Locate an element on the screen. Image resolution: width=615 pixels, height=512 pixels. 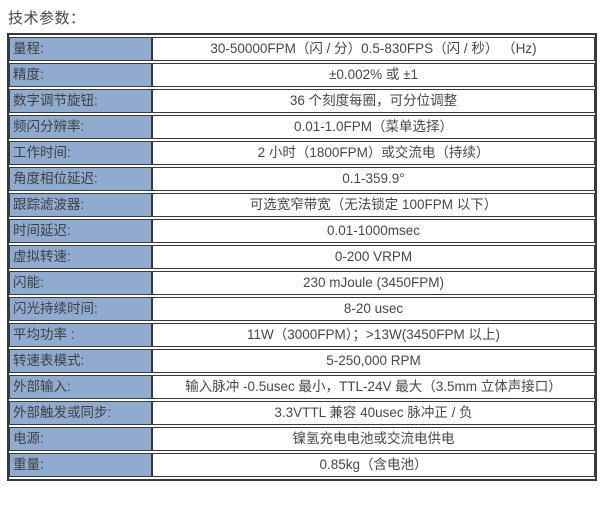
table-row: 角度相位延迟: 0.1-359.9° is located at coordinates (302, 179).